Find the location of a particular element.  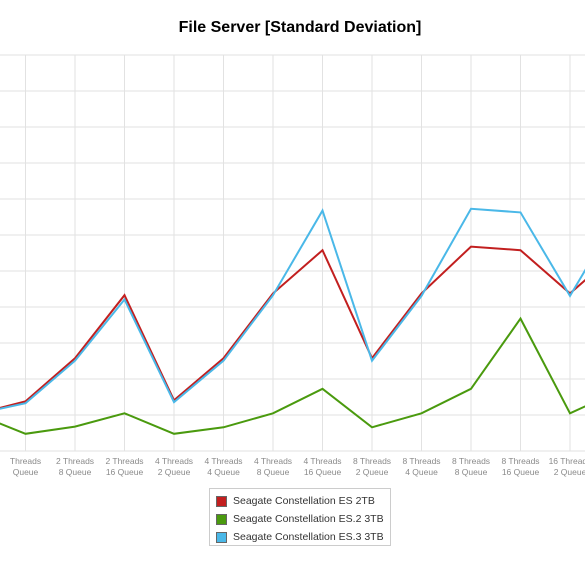

x-tick-label: 8 Threads 2 Queue is located at coordinates (372, 466).